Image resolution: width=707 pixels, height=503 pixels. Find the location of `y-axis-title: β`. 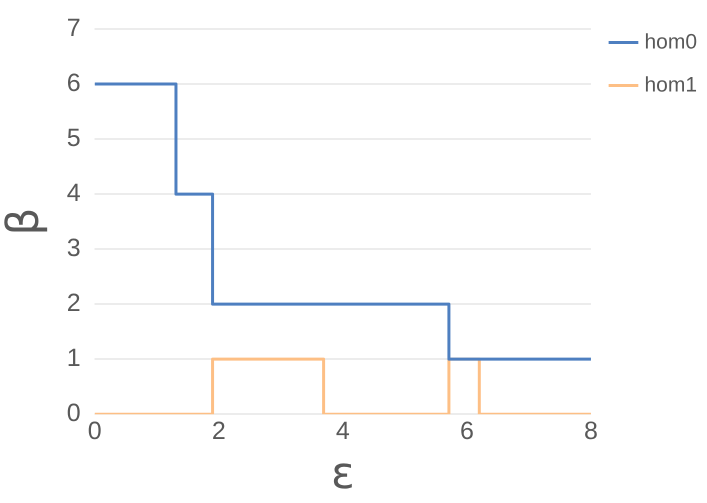

y-axis-title: β is located at coordinates (24, 222).